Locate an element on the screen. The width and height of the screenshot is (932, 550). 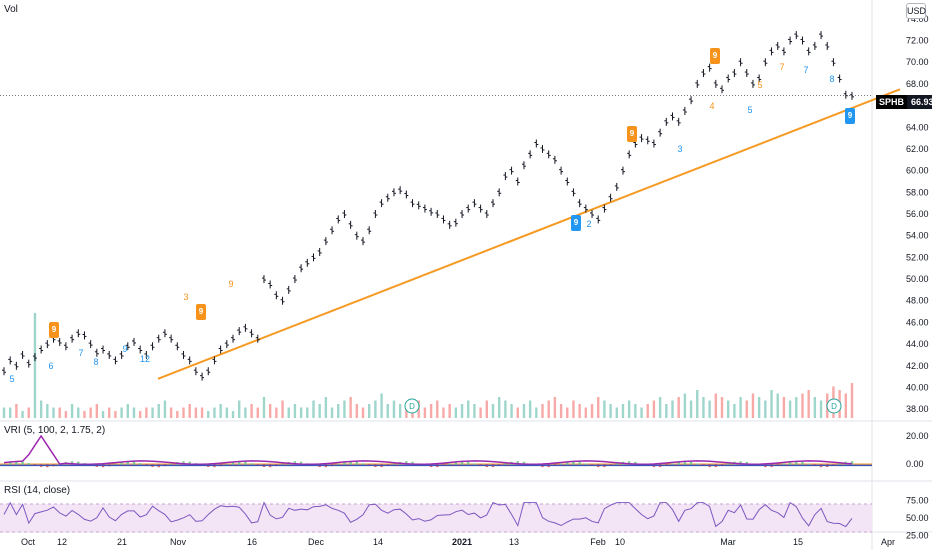
count-label: 3 is located at coordinates (679, 149).